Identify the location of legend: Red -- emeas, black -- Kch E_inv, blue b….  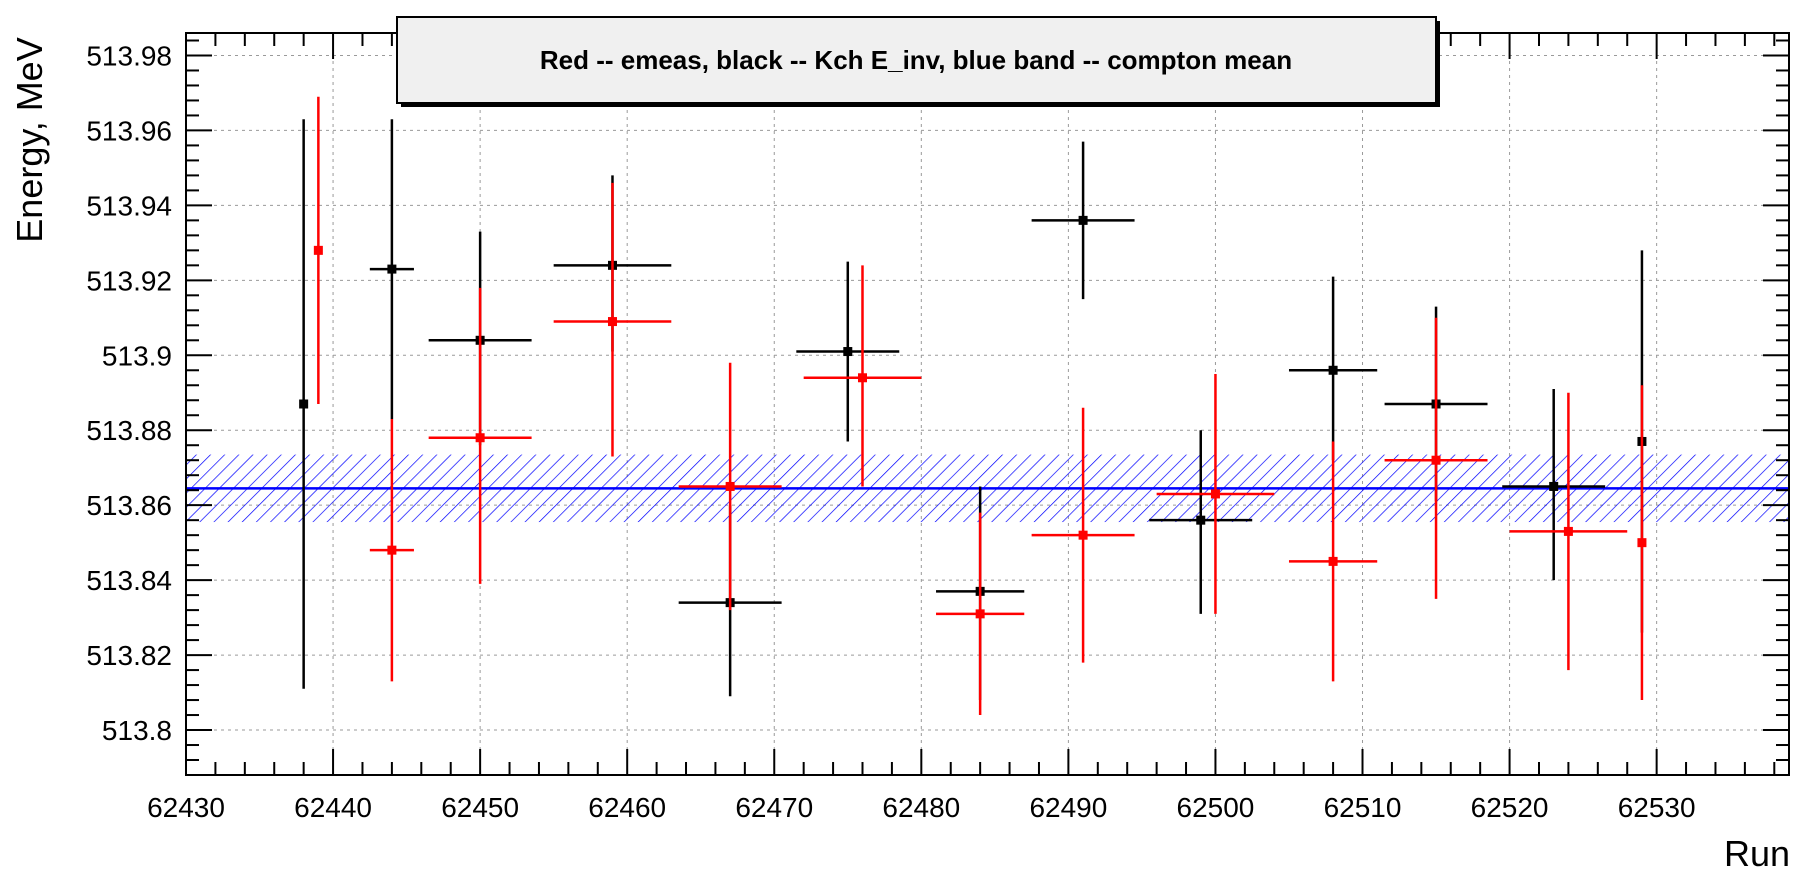
(918, 61).